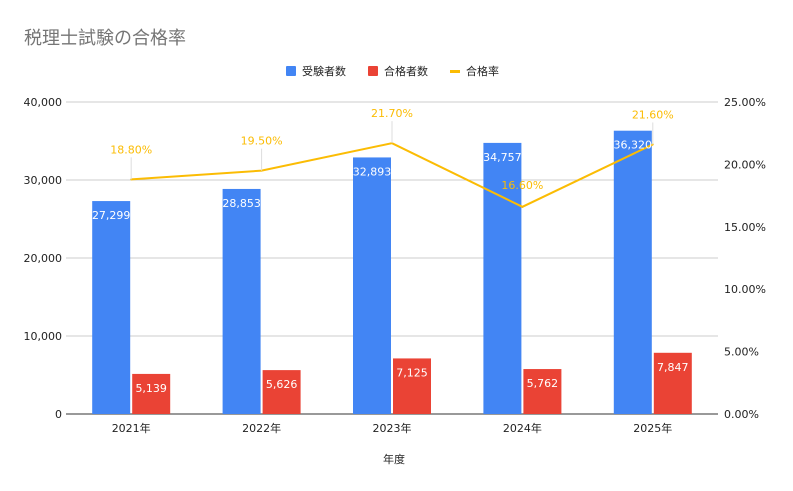 The height and width of the screenshot is (491, 793). What do you see at coordinates (324, 71) in the screenshot?
I see `legend-label: 受験者数` at bounding box center [324, 71].